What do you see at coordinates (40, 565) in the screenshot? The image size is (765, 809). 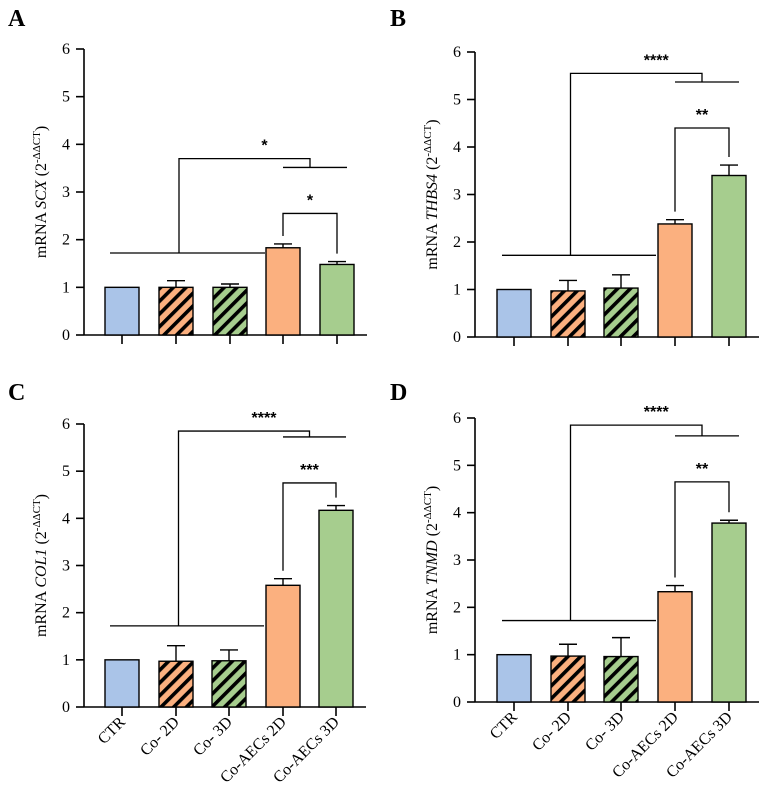 I see `y-axis-label: mRNA COL1 (2-ΔΔCT)` at bounding box center [40, 565].